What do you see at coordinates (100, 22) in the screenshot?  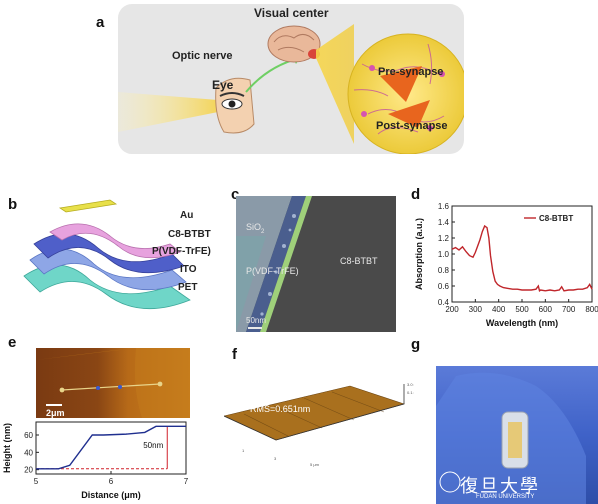 I see `panel-label-a: a` at bounding box center [100, 22].